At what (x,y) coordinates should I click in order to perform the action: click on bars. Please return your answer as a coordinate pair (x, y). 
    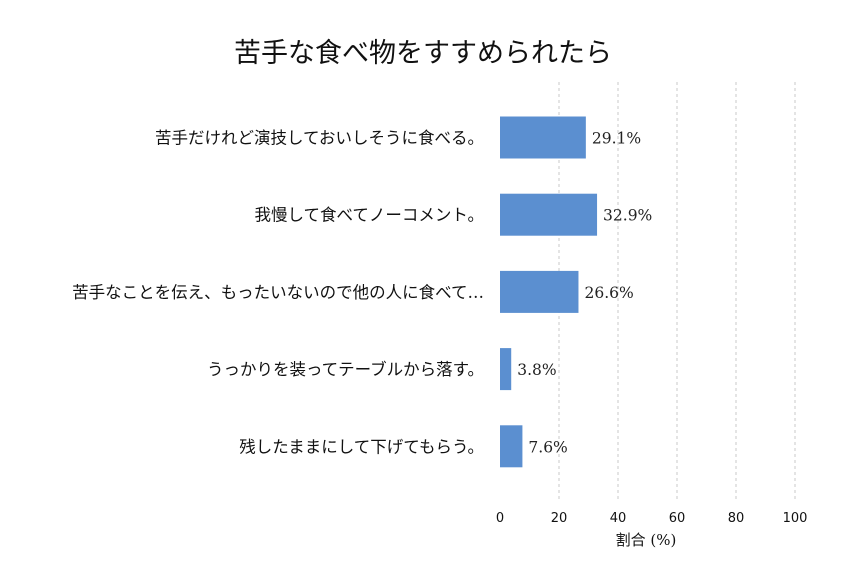
    Looking at the image, I should click on (549, 292).